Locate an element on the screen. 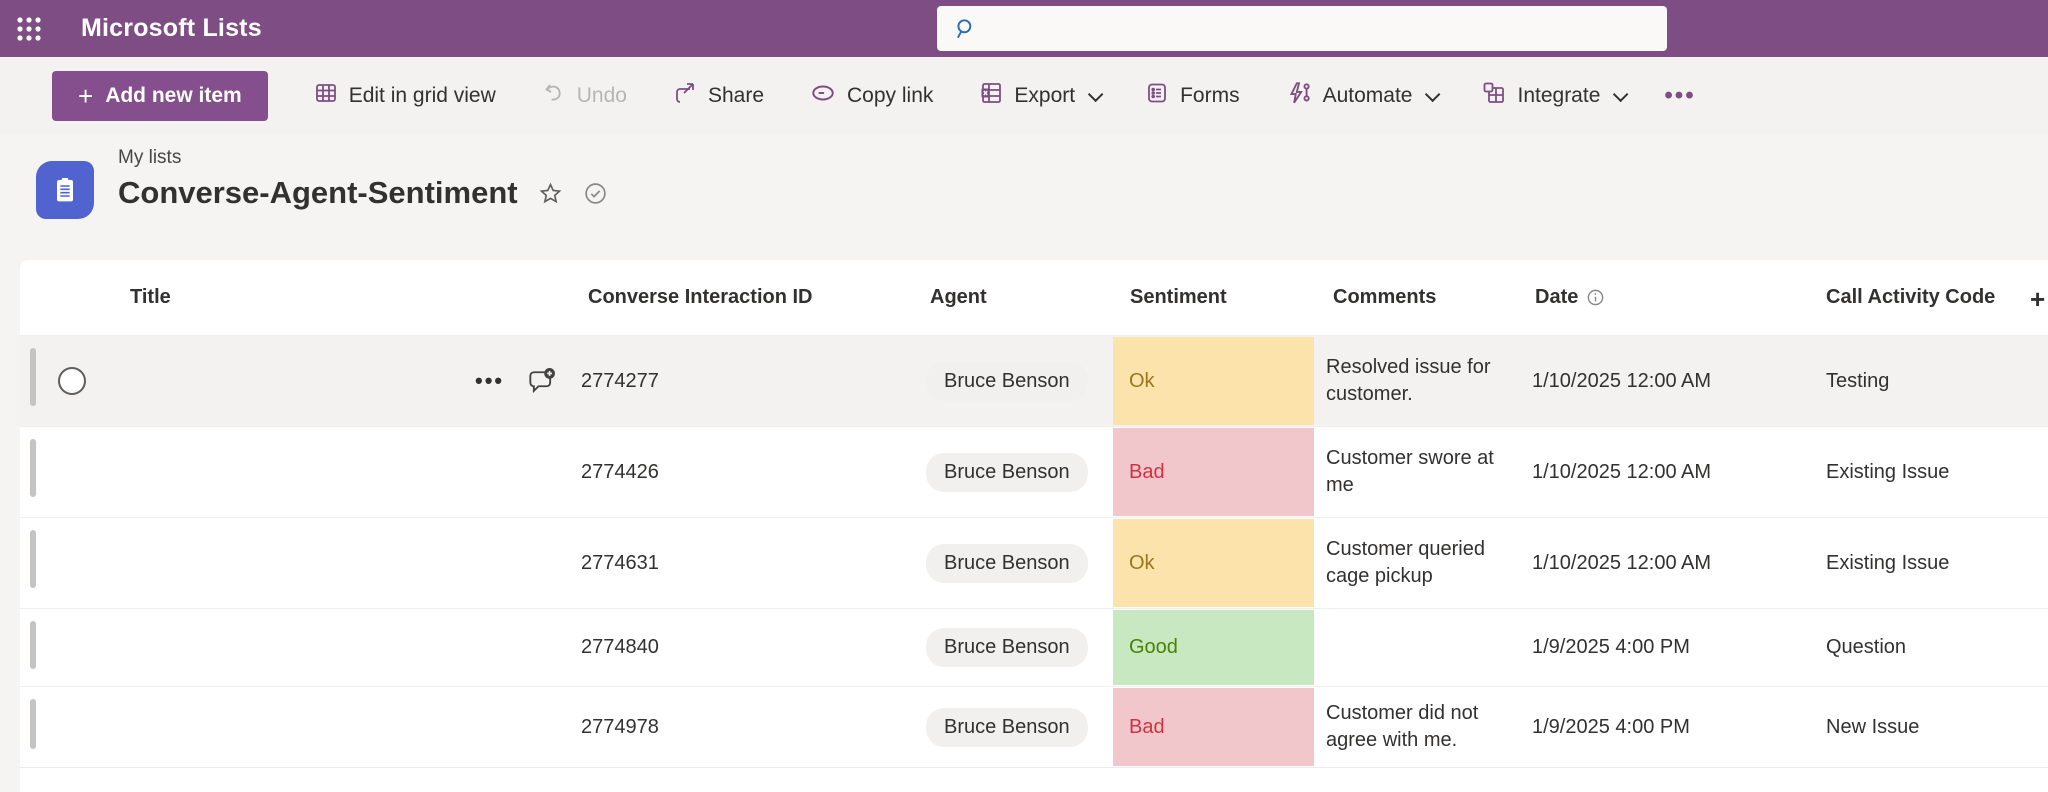  cell-call-activity-code: Question is located at coordinates (1866, 647).